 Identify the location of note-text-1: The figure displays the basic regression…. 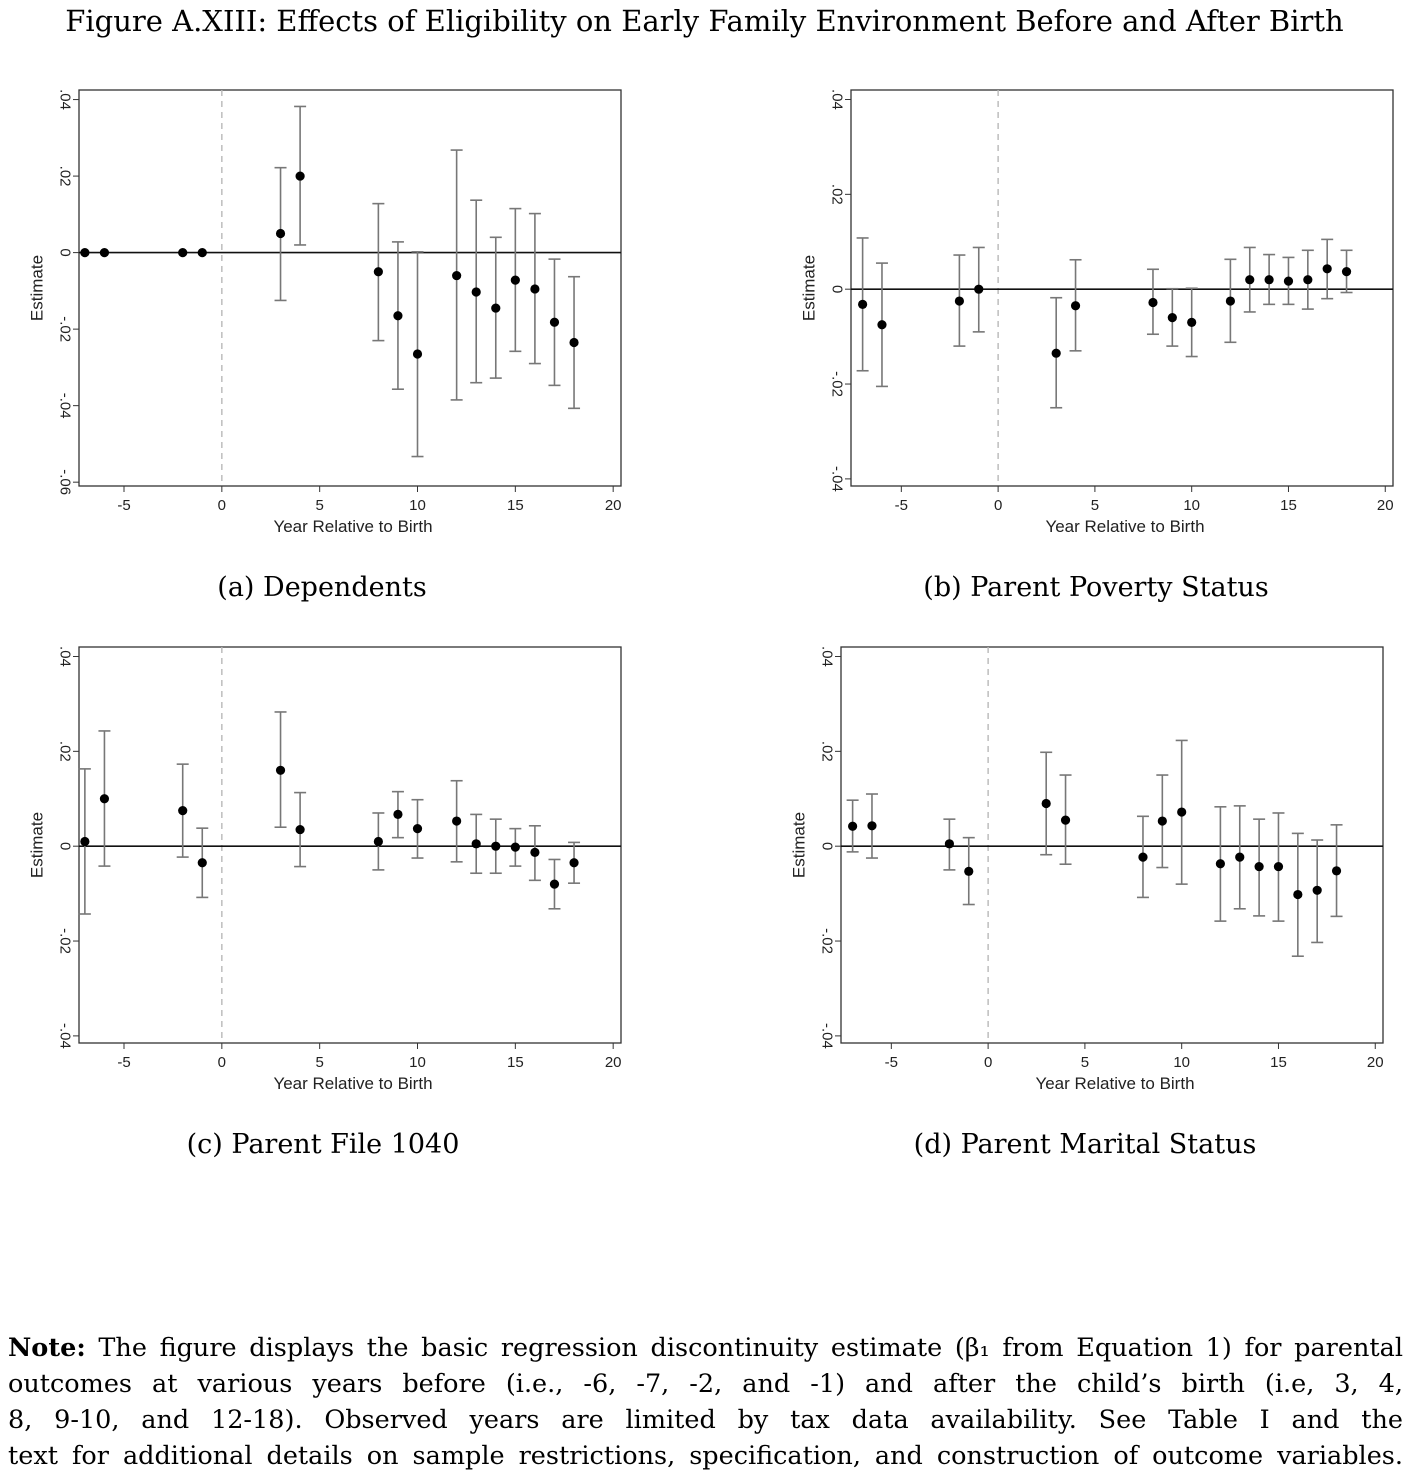
(744, 1348).